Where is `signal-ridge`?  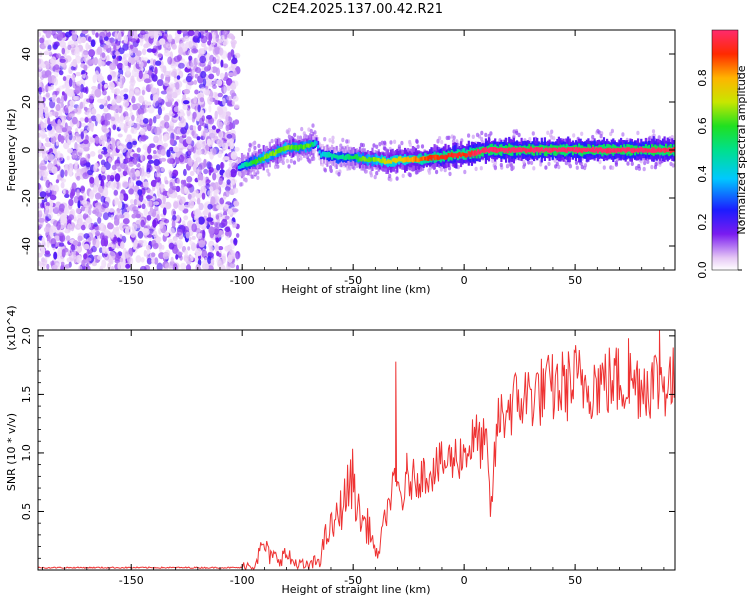
signal-ridge is located at coordinates (455, 155).